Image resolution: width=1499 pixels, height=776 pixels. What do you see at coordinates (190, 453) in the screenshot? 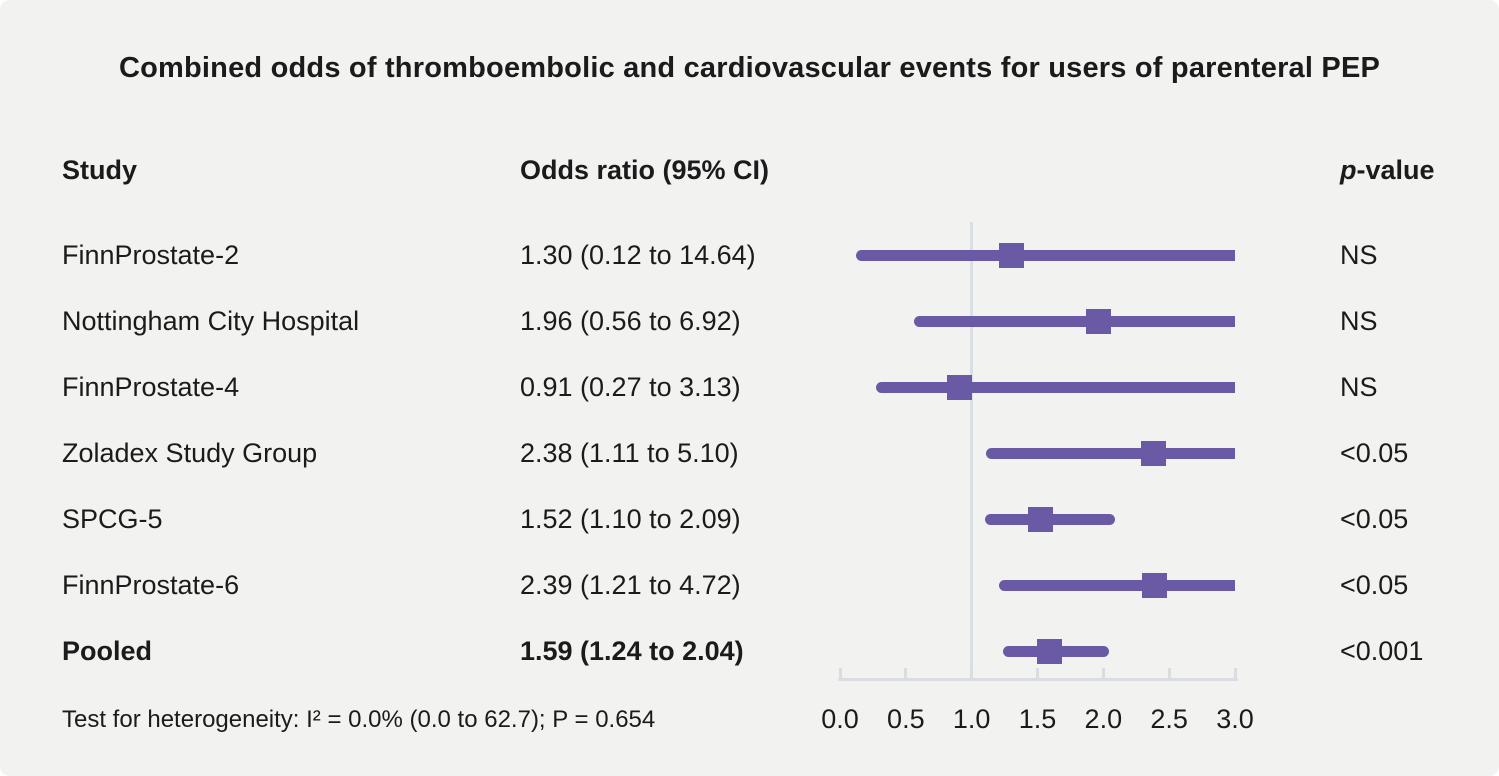
I see `study-label: Zoladex Study Group` at bounding box center [190, 453].